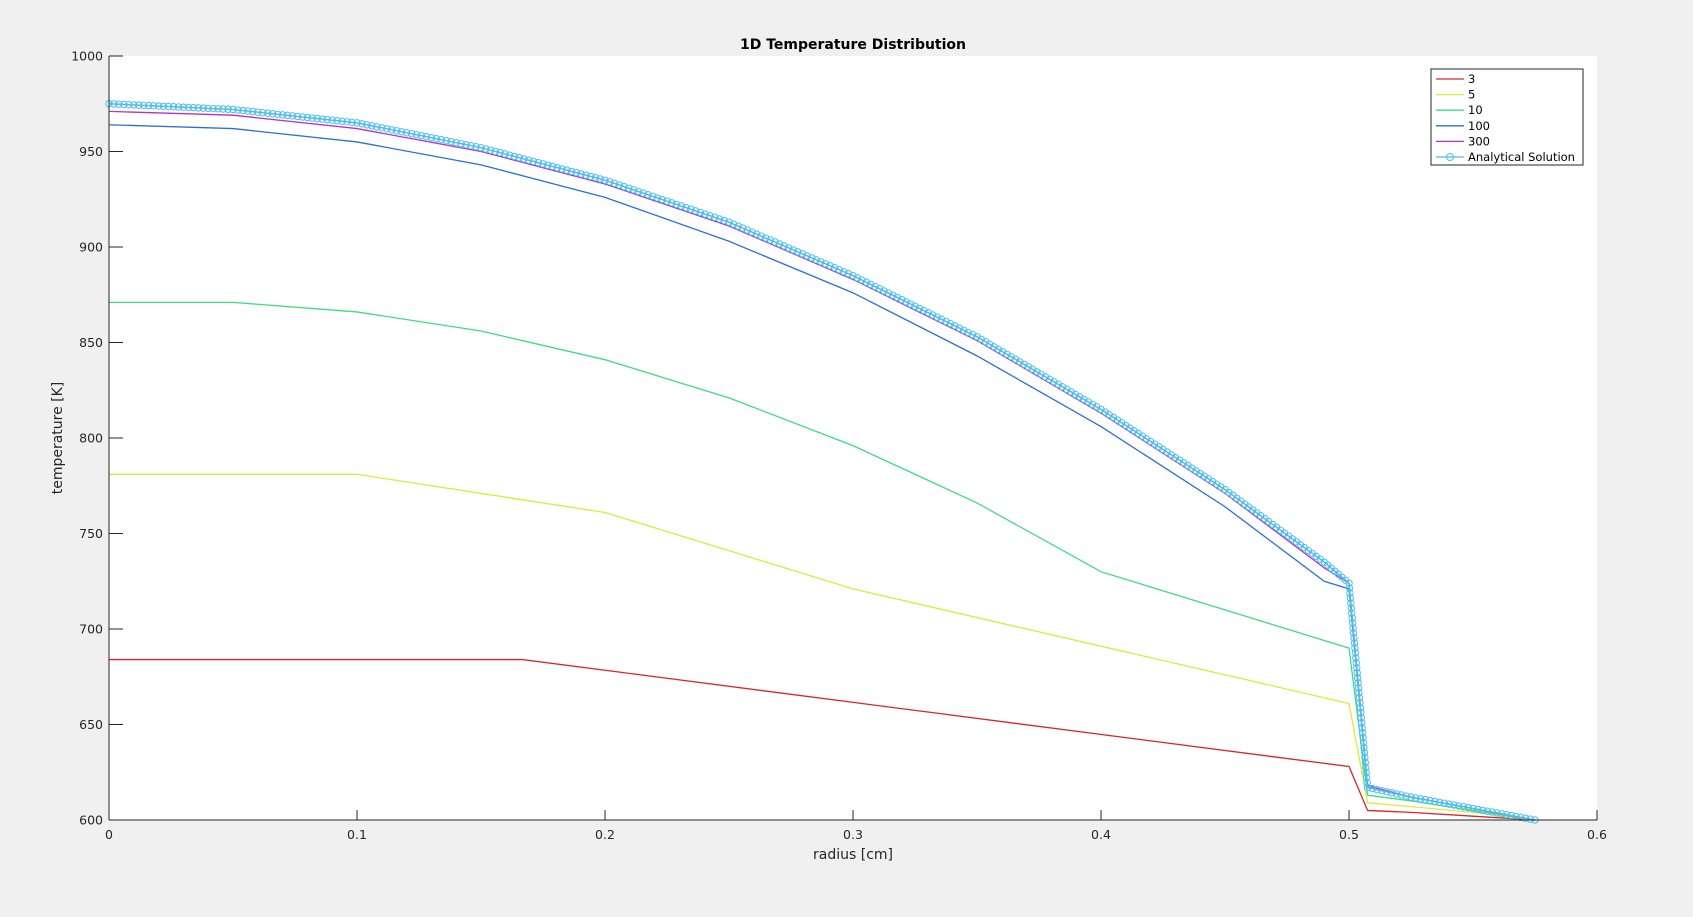 This screenshot has width=1693, height=917. What do you see at coordinates (1521, 157) in the screenshot?
I see `legend-label: Analytical Solution` at bounding box center [1521, 157].